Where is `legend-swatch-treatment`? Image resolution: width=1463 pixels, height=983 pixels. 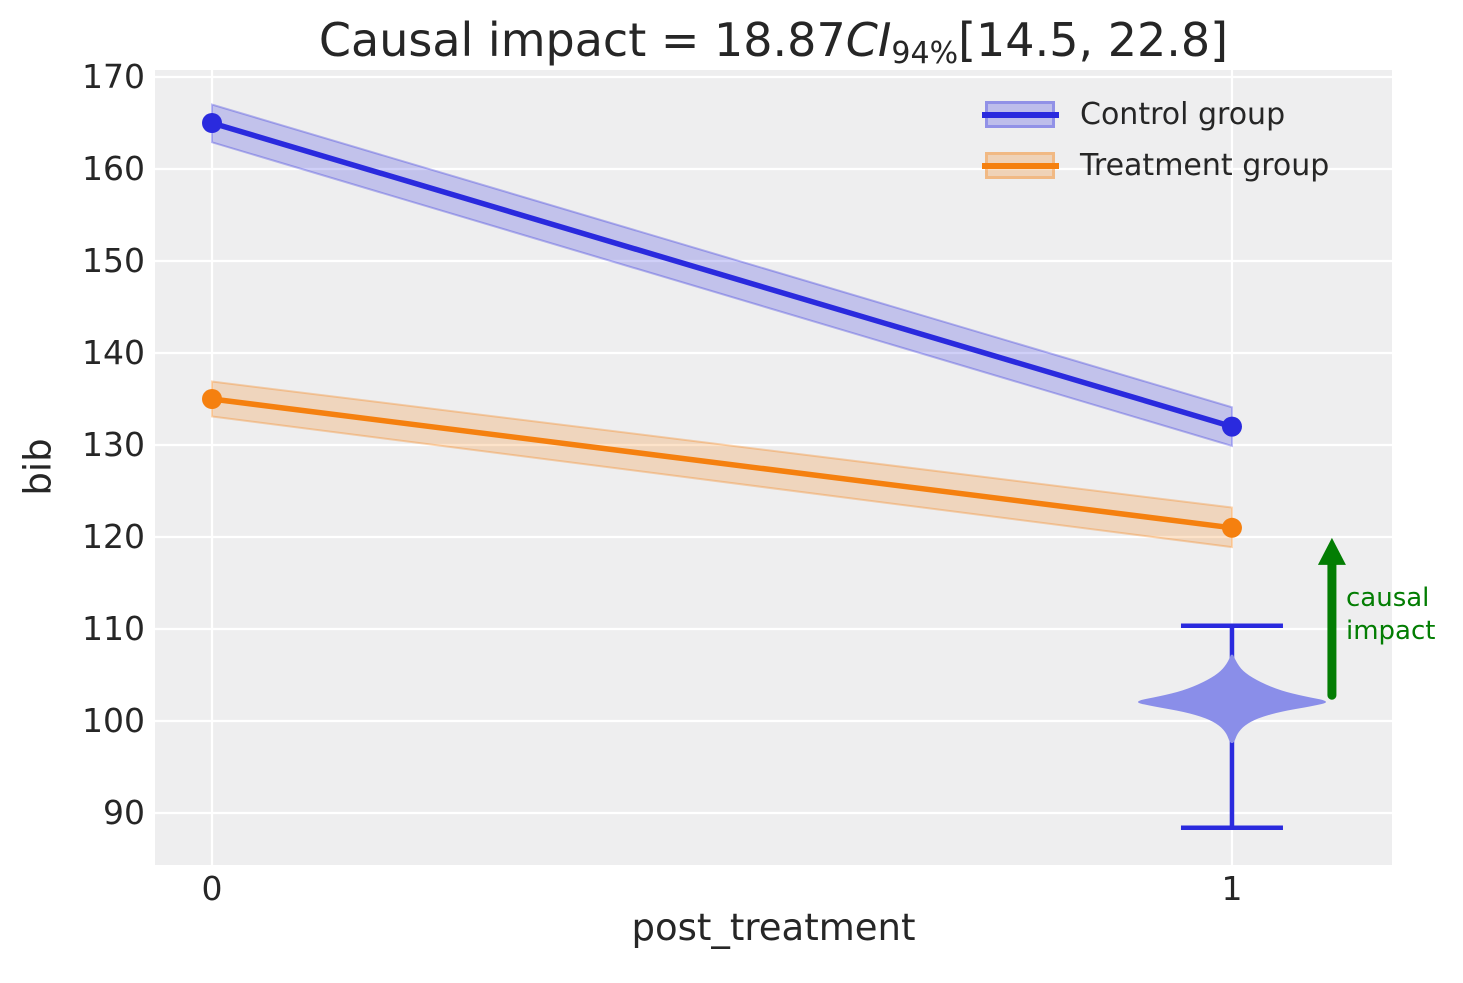 legend-swatch-treatment is located at coordinates (1020, 165).